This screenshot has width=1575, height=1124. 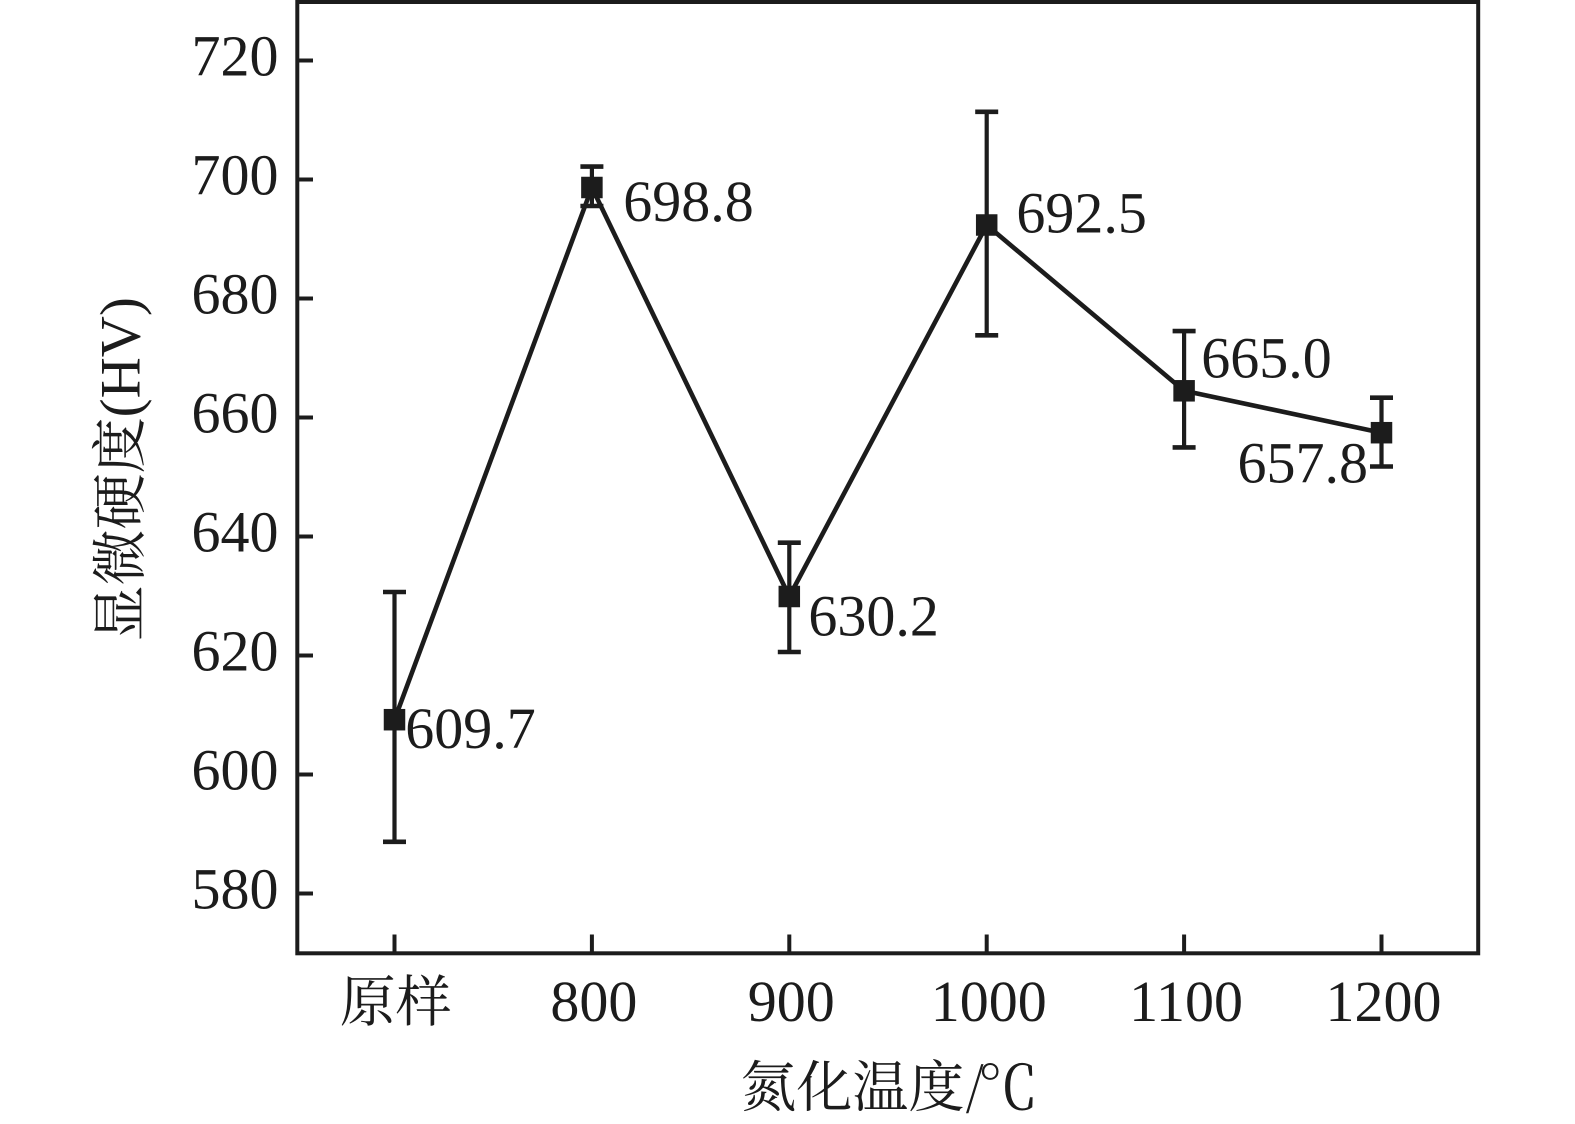 What do you see at coordinates (1081, 213) in the screenshot?
I see `svg-text: 692.5` at bounding box center [1081, 213].